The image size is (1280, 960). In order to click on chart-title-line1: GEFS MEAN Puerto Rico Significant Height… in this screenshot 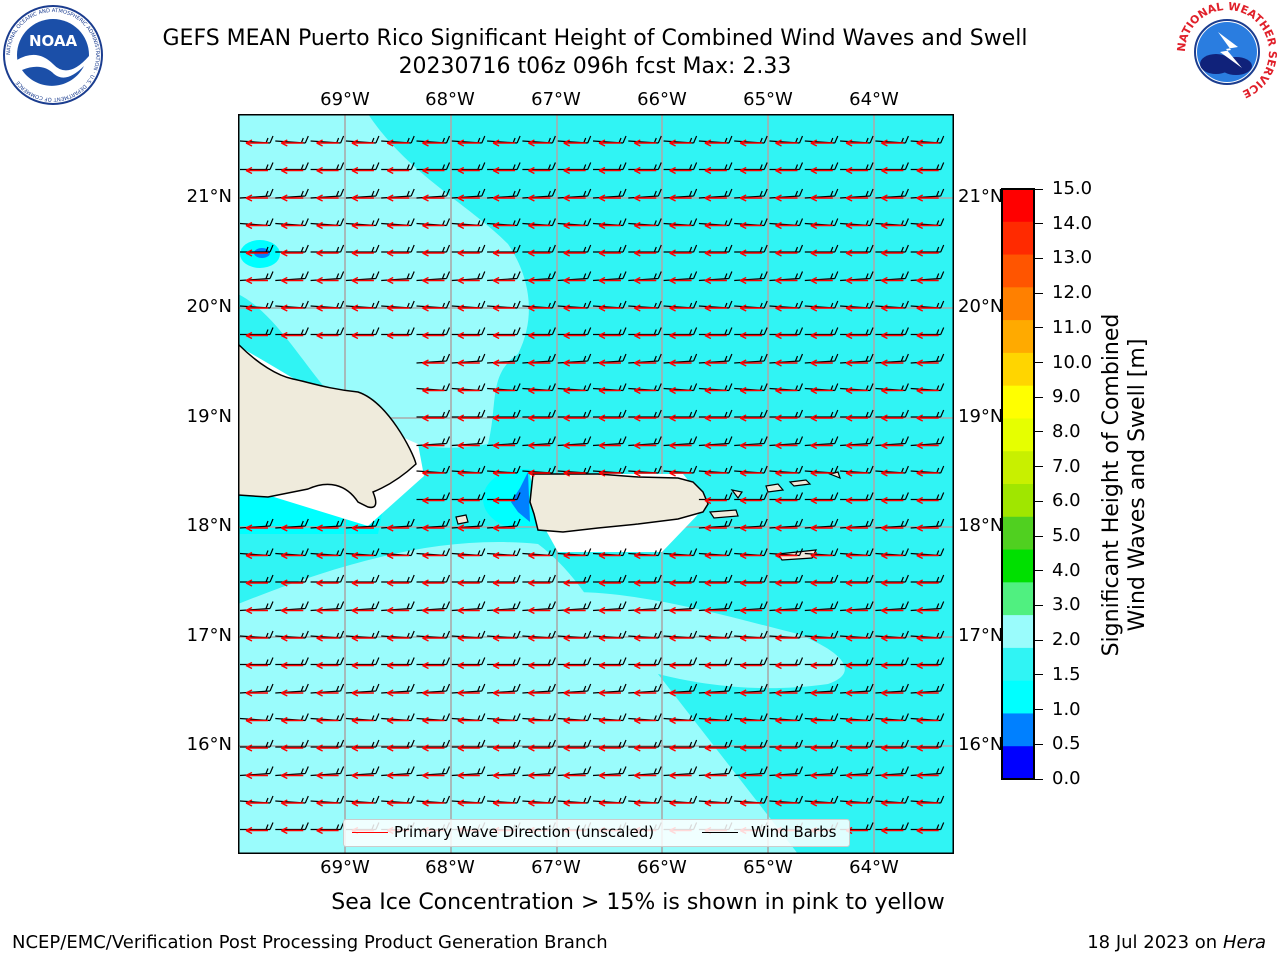, I will do `click(595, 38)`.